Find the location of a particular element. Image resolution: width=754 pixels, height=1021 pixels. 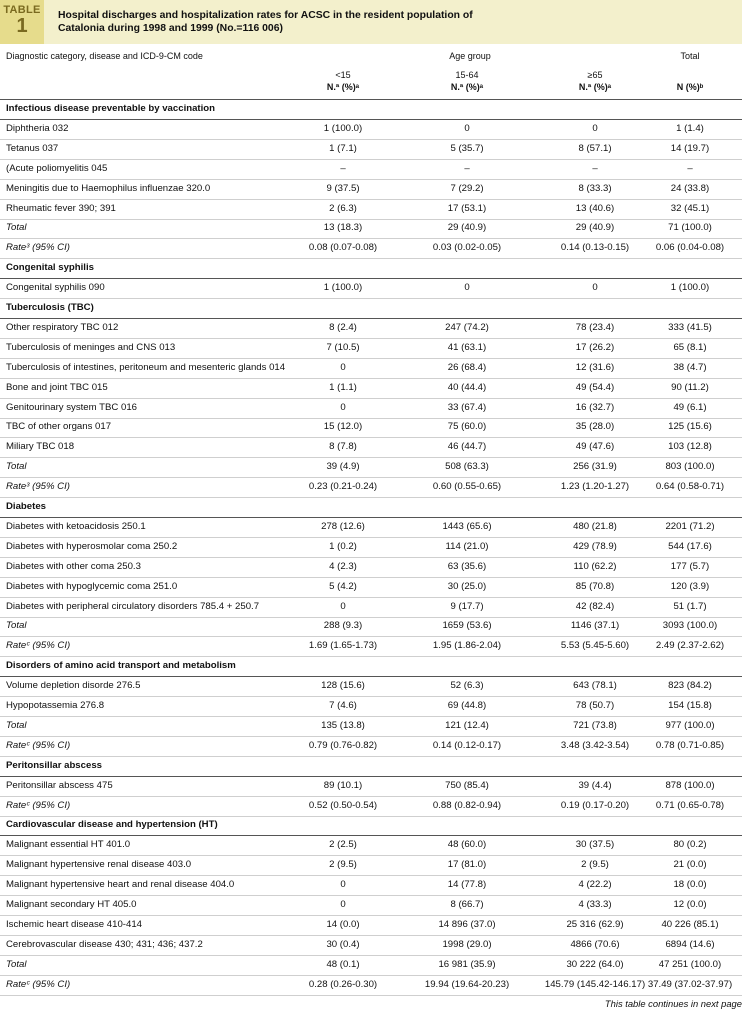

cell: 14 (19.7) is located at coordinates (690, 148).